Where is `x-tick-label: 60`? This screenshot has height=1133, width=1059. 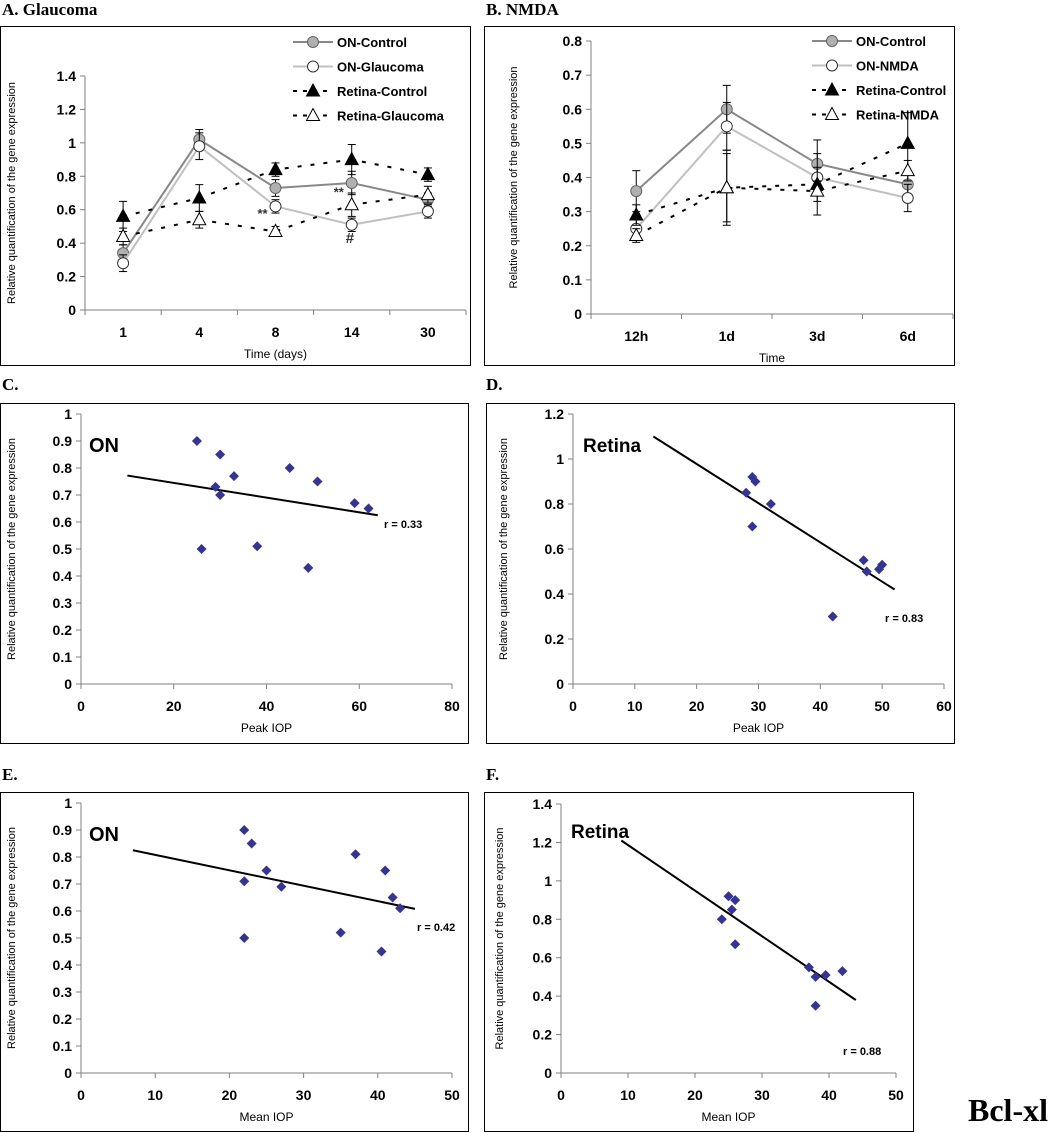
x-tick-label: 60 is located at coordinates (359, 706).